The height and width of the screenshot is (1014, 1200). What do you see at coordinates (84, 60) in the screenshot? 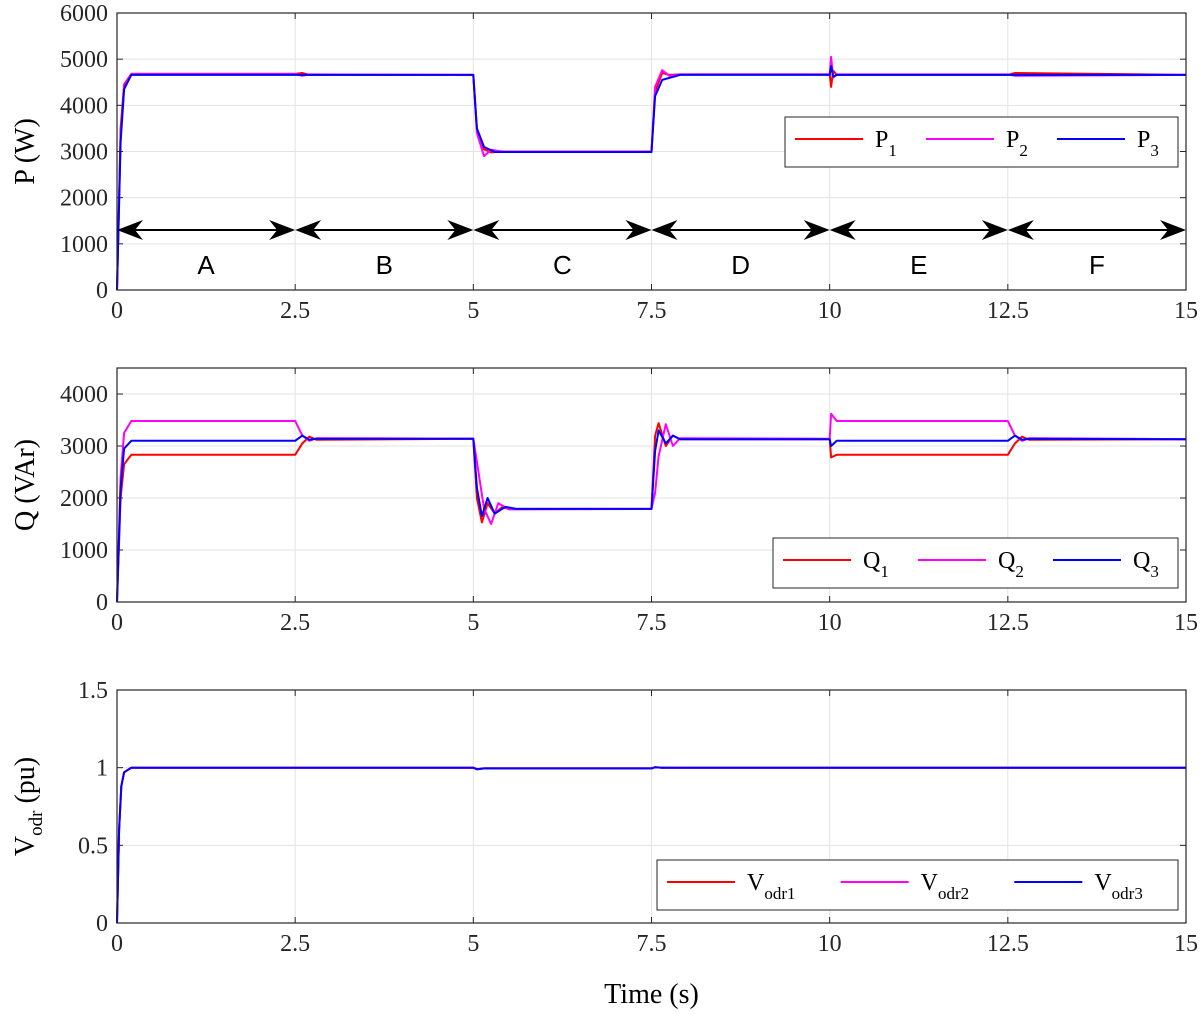
I see `y-tick-label: 5000` at bounding box center [84, 60].